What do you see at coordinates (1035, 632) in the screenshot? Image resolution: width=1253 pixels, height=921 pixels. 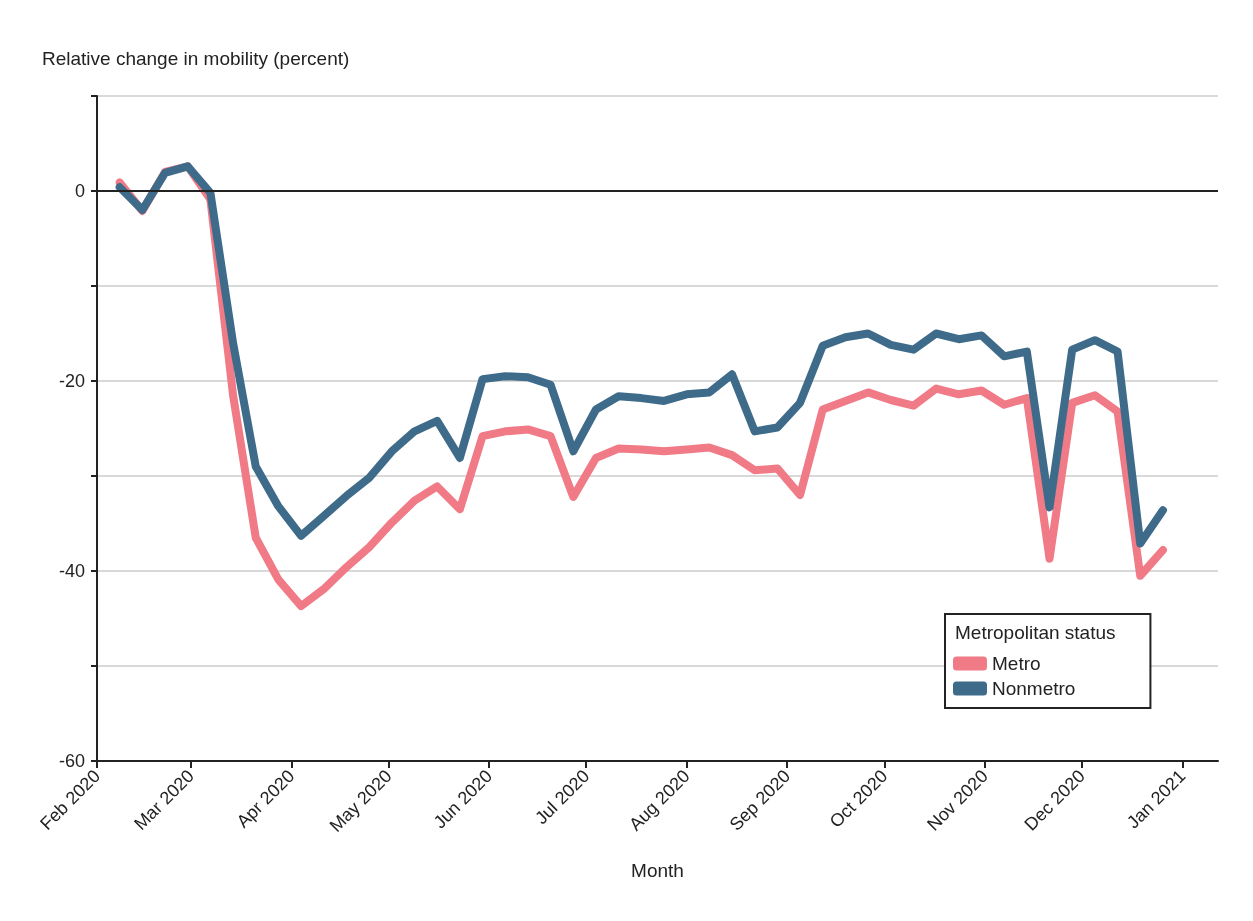 I see `legend-title: Metropolitan status` at bounding box center [1035, 632].